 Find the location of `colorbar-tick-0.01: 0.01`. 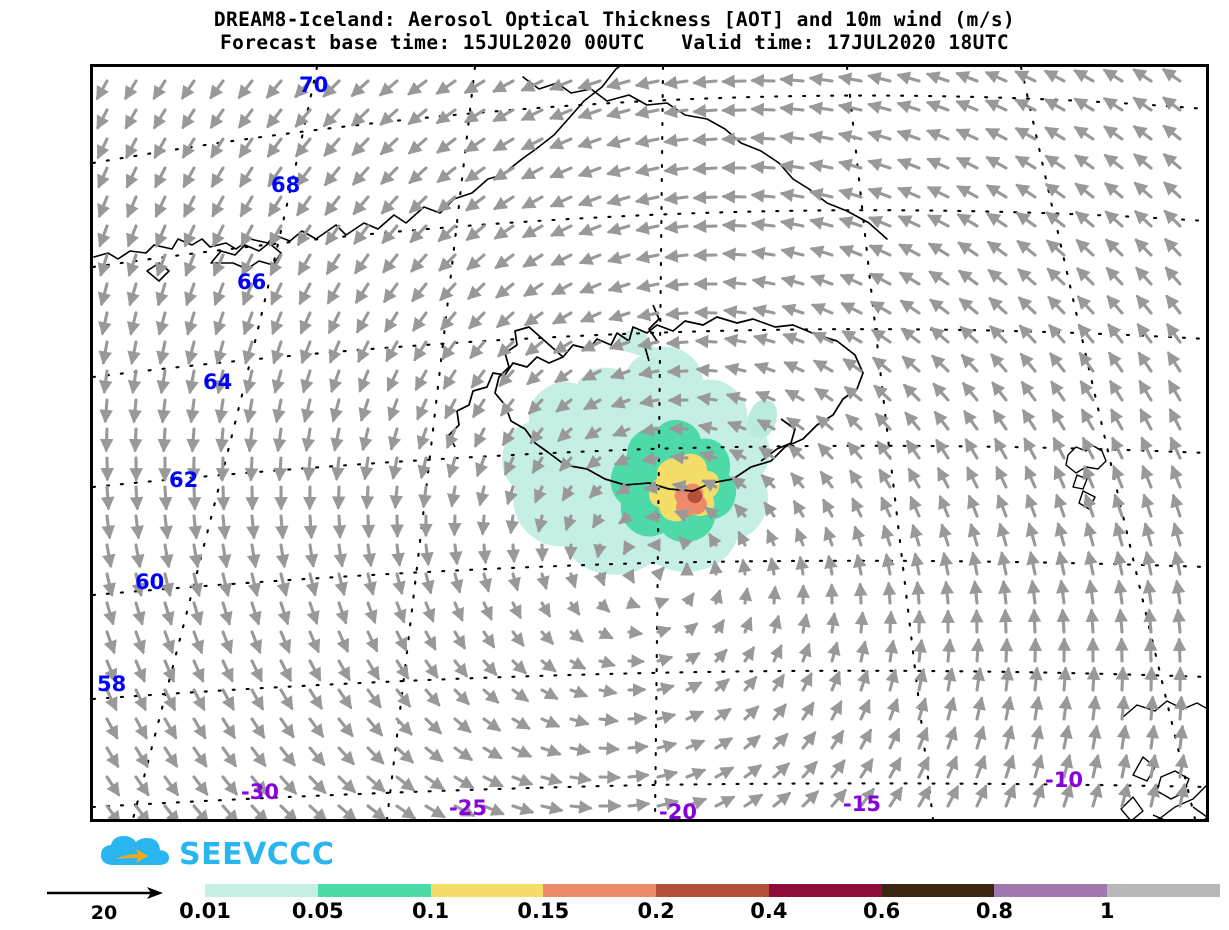

colorbar-tick-0.01: 0.01 is located at coordinates (205, 911).